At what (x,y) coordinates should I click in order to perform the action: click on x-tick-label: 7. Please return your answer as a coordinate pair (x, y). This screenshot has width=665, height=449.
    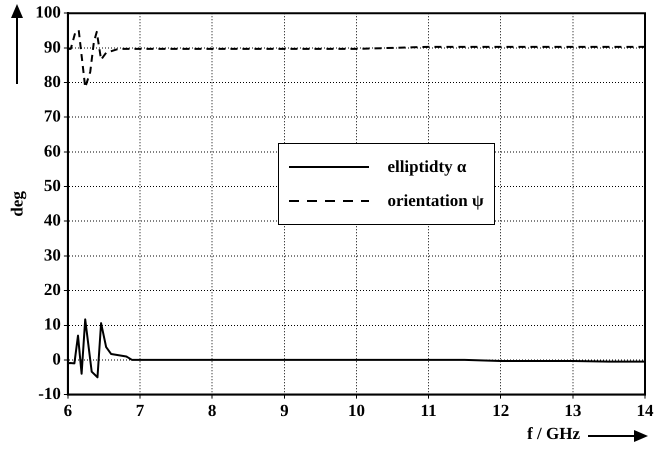
    Looking at the image, I should click on (140, 410).